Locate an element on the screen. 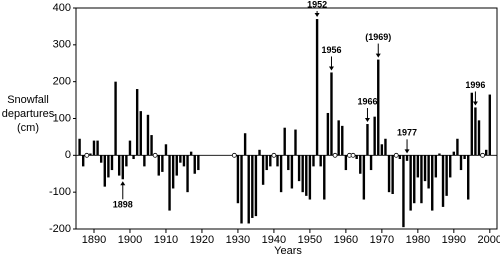 Image resolution: width=500 pixels, height=258 pixels. annotation: 1956 is located at coordinates (331, 50).